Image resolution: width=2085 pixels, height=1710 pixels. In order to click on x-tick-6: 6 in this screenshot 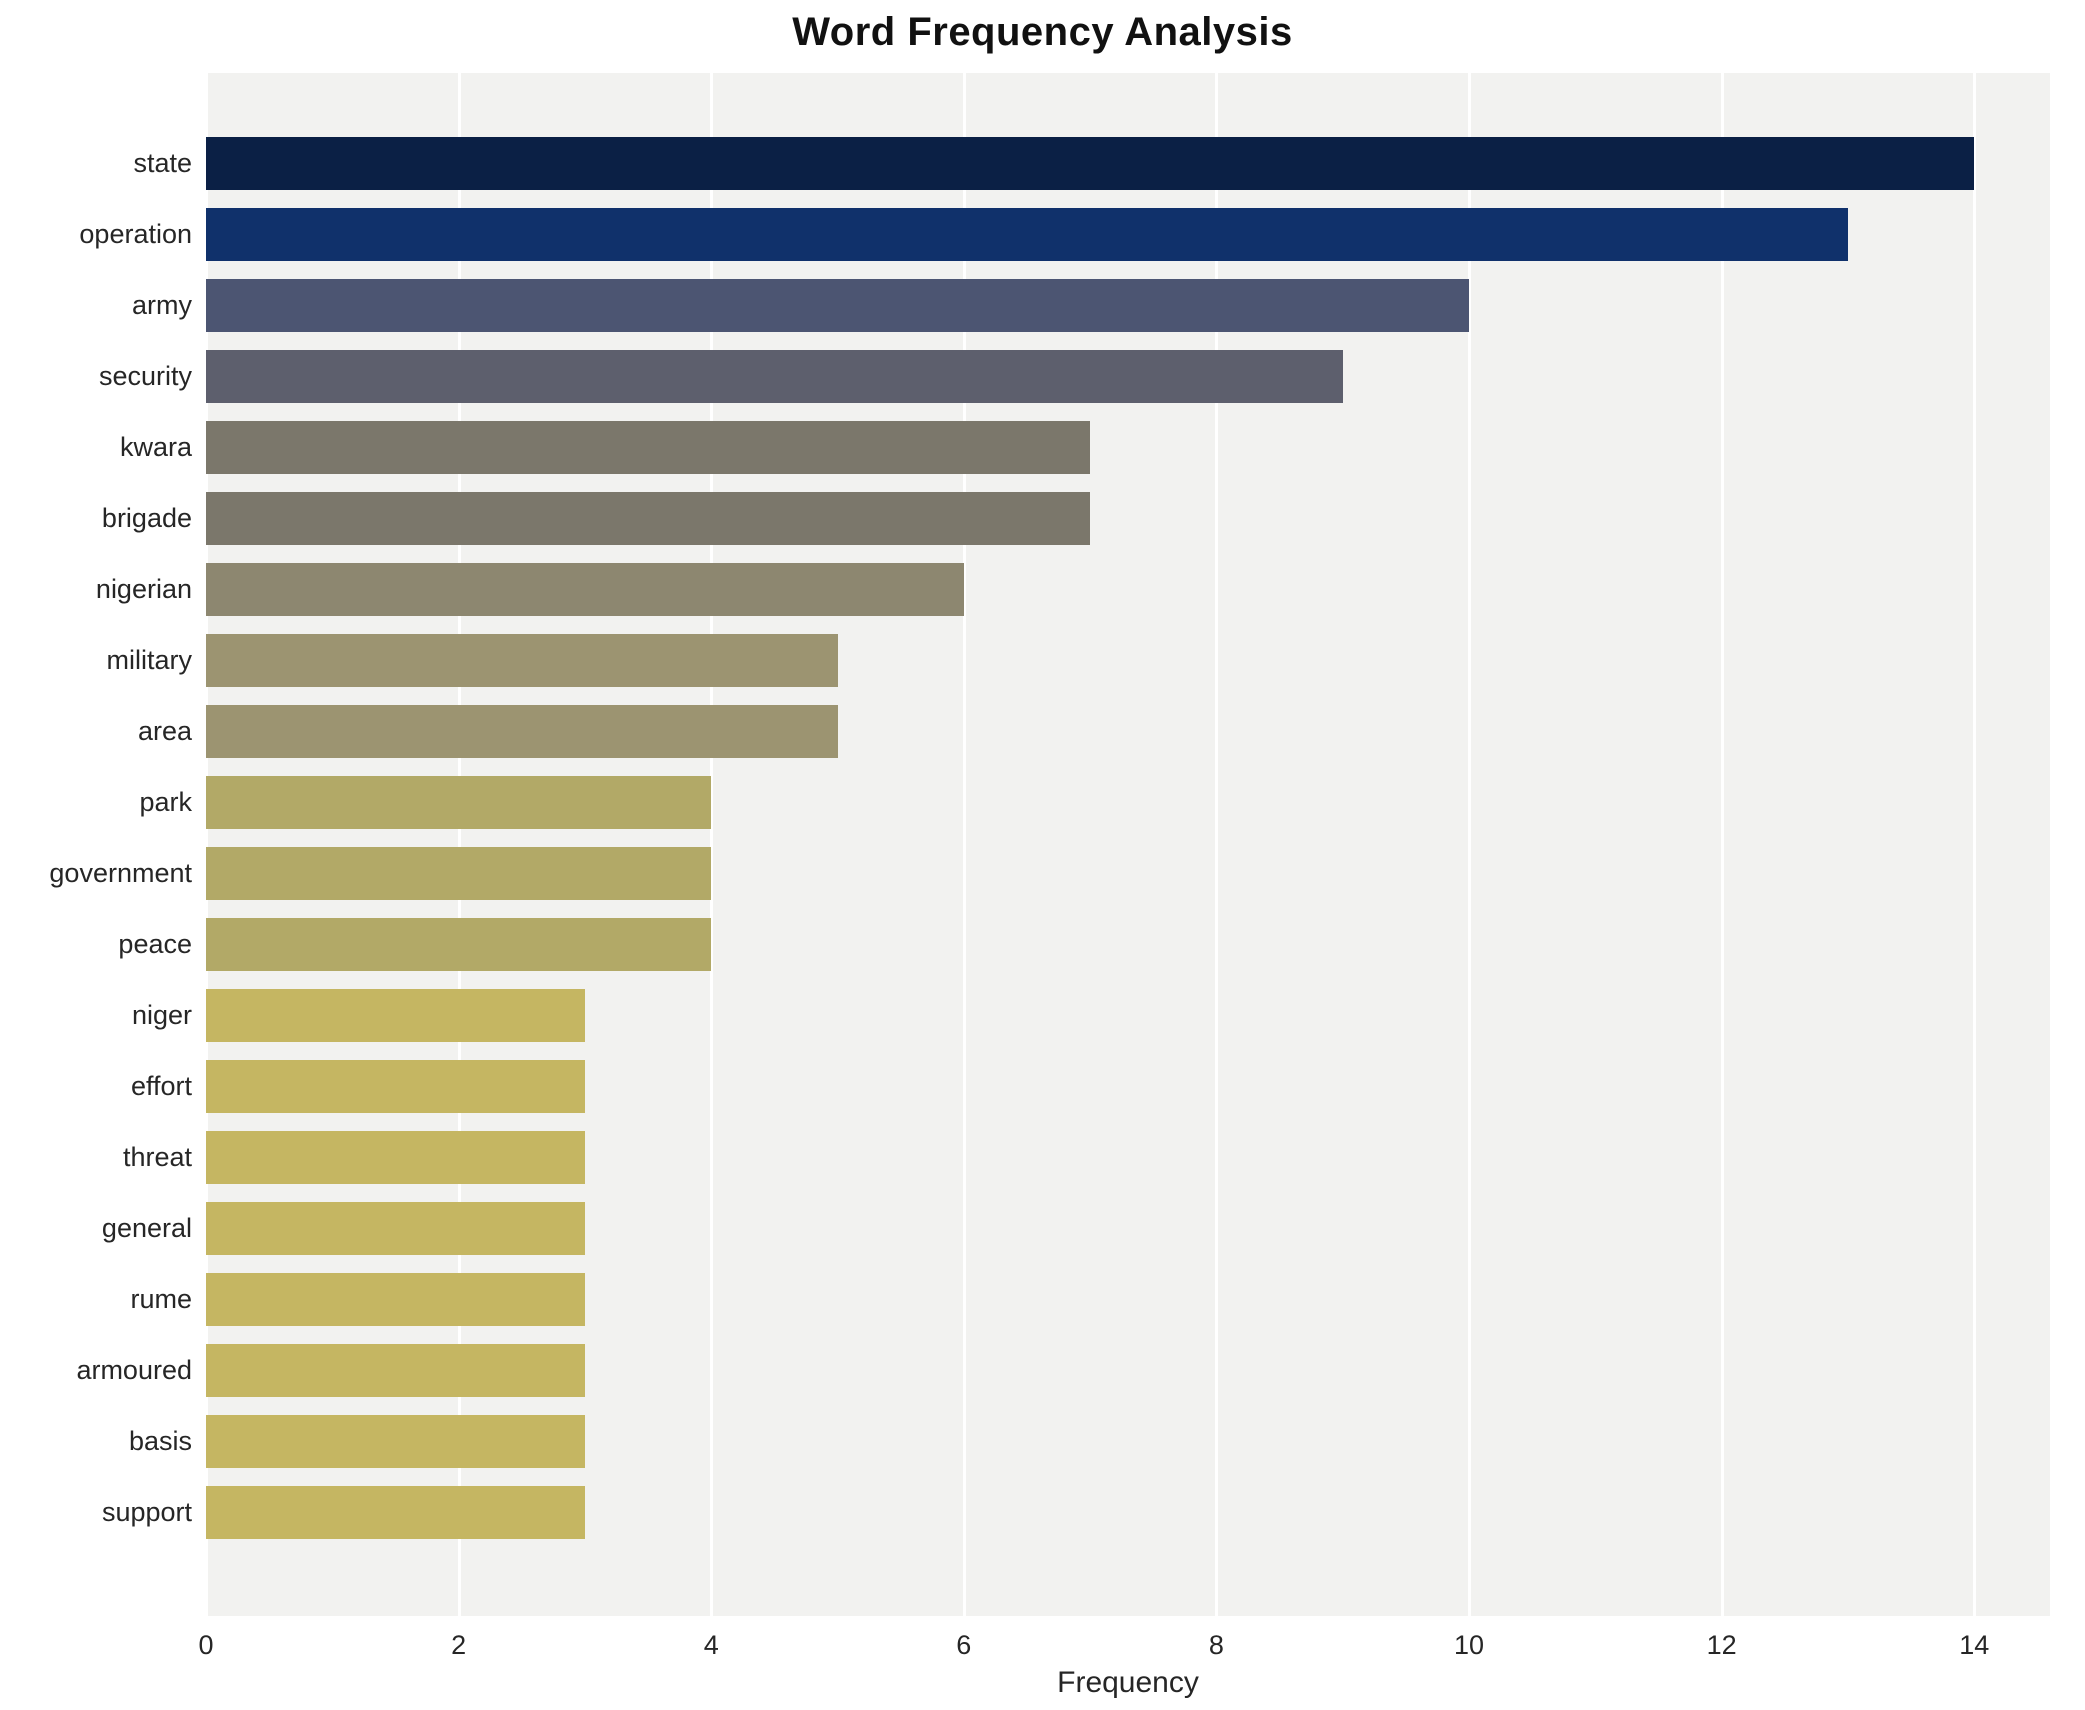, I will do `click(964, 1645)`.